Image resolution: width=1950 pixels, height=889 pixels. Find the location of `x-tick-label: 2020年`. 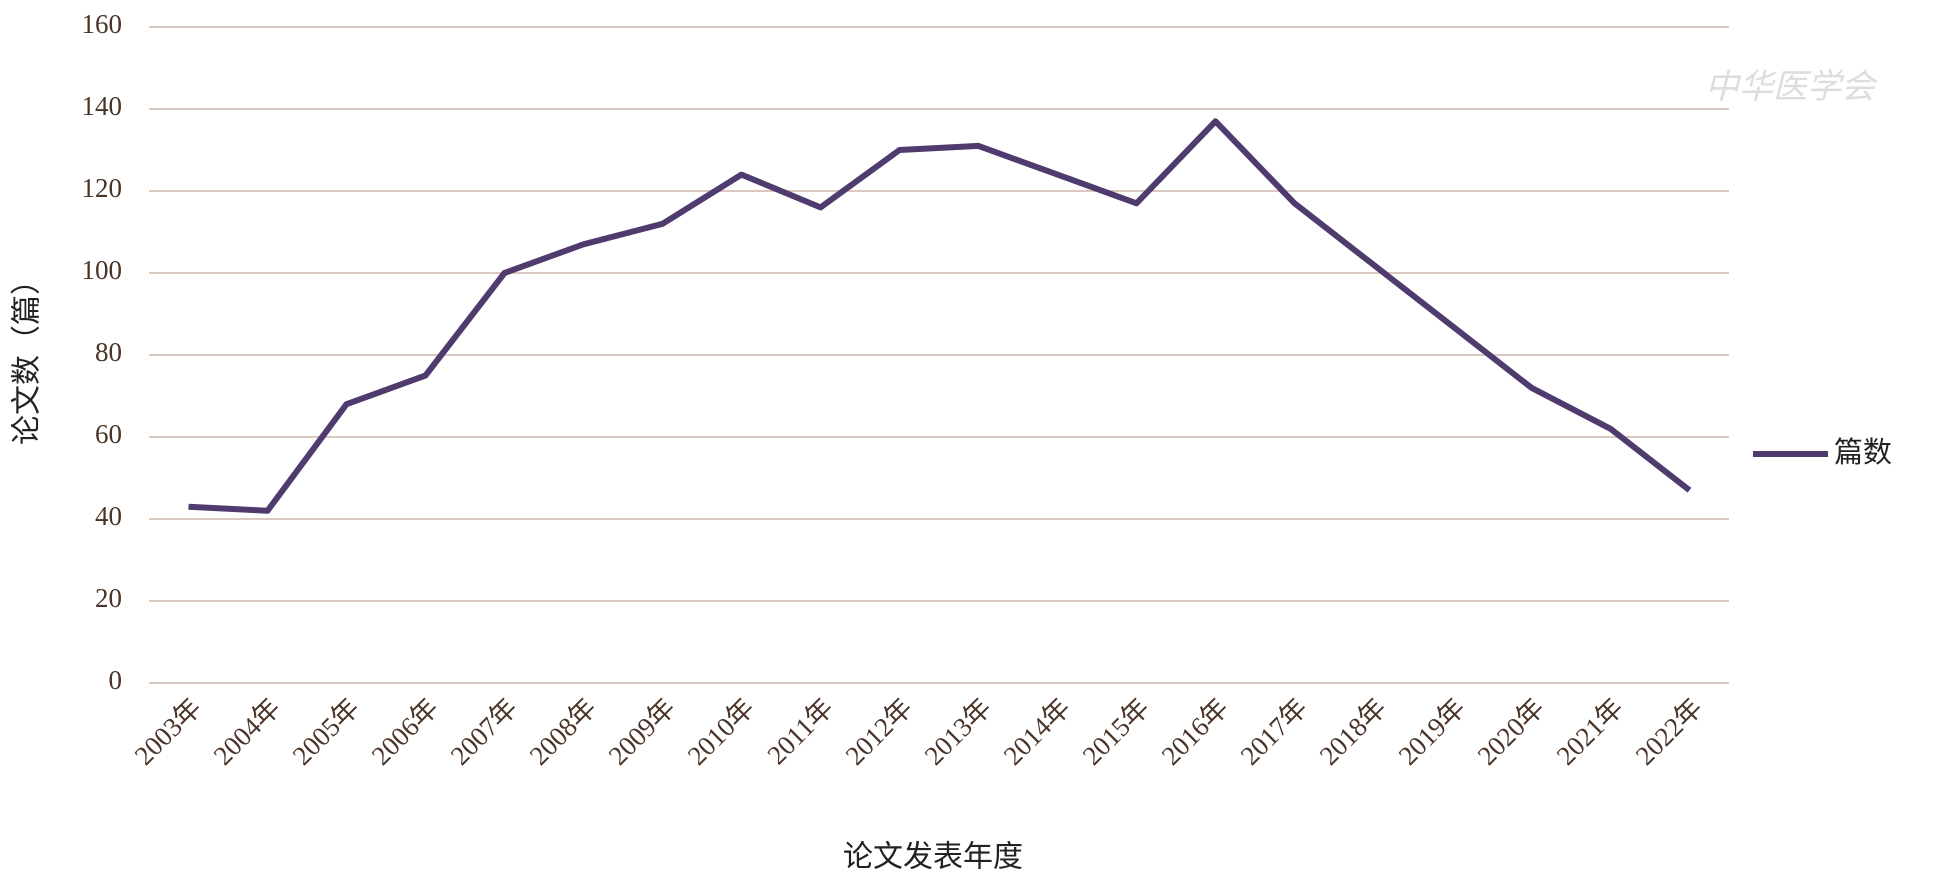

x-tick-label: 2020年 is located at coordinates (1511, 731).